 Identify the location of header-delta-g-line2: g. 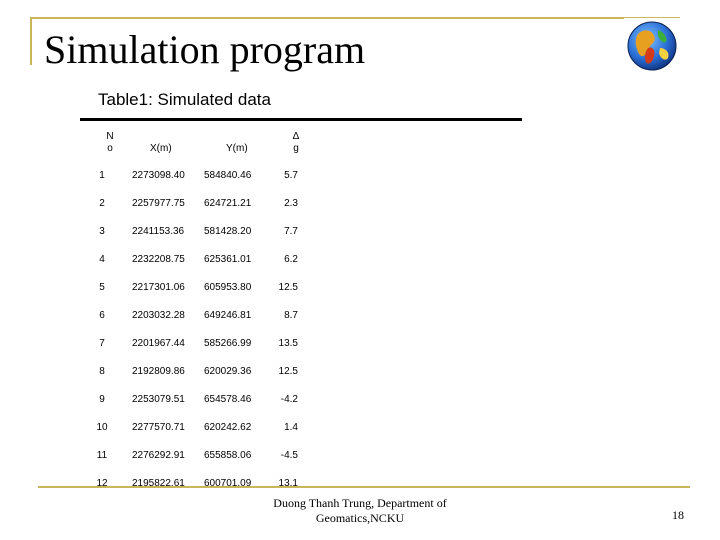
(296, 148).